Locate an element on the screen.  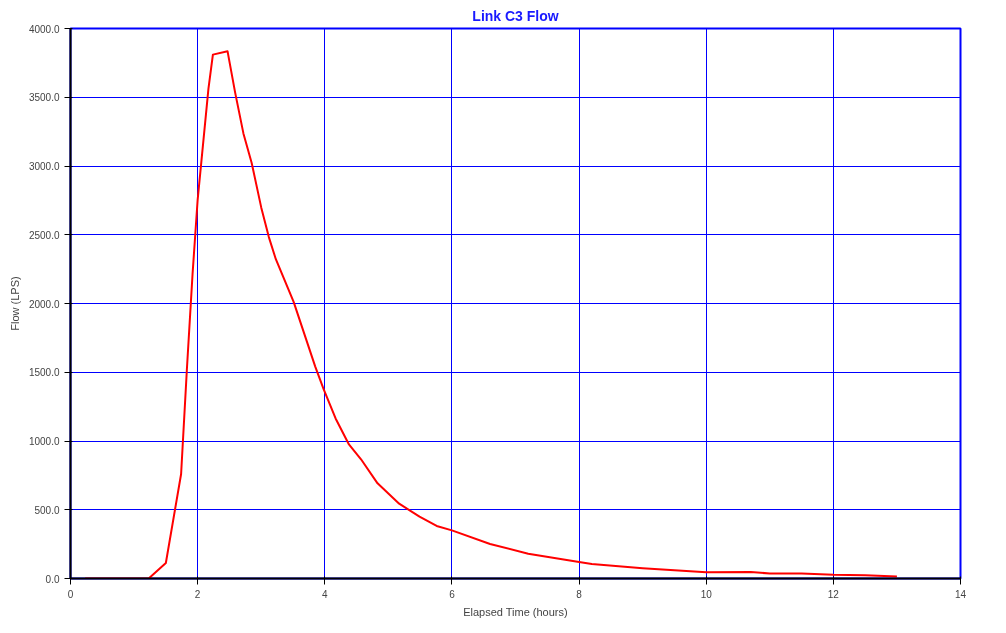
y-tick-label: 3500.0 is located at coordinates (44, 98).